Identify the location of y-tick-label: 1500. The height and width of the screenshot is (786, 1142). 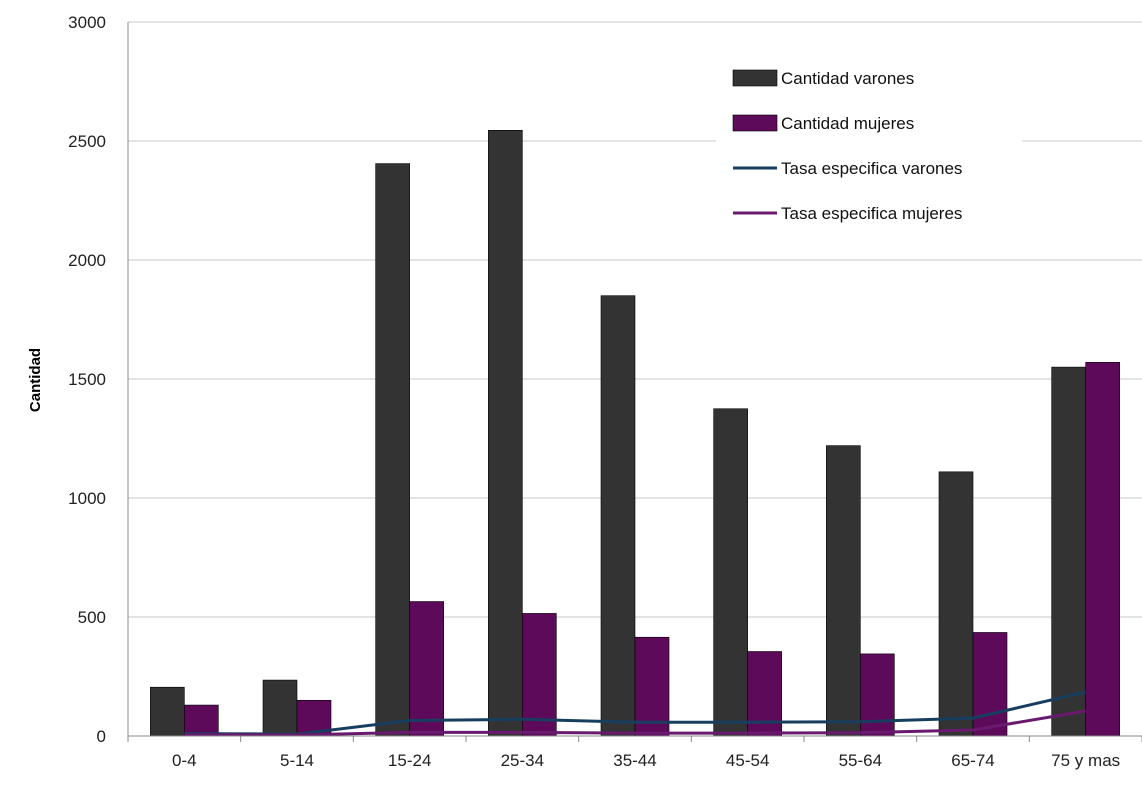
(87, 379).